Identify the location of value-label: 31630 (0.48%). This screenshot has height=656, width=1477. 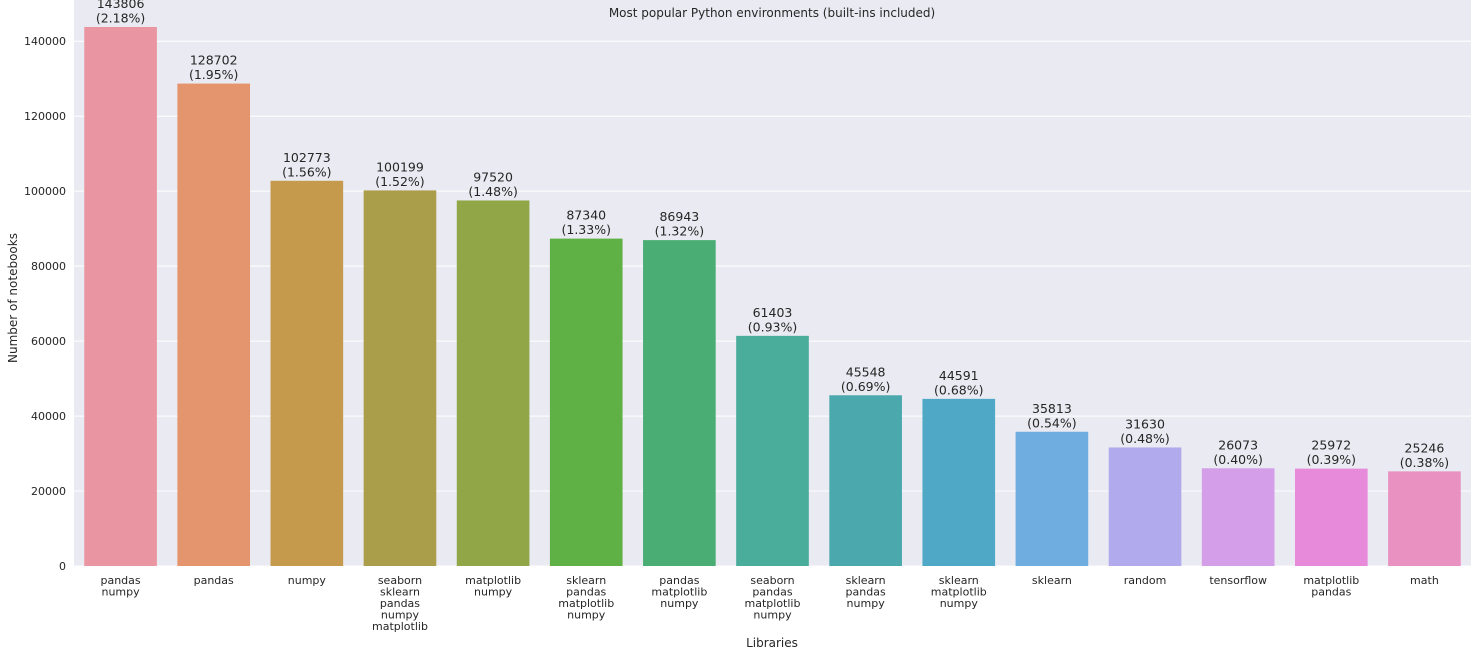
(1144, 431).